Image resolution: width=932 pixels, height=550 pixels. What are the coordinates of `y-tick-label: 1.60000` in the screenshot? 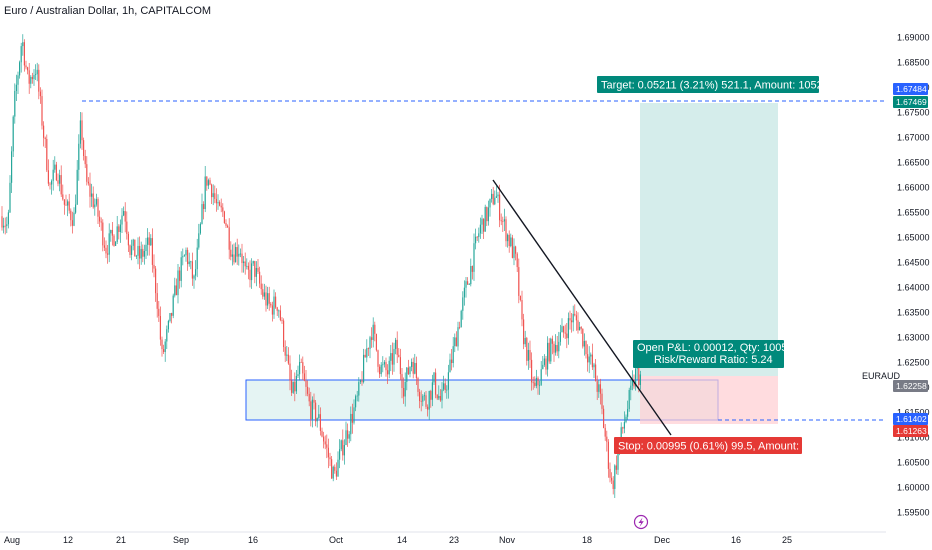 It's located at (913, 488).